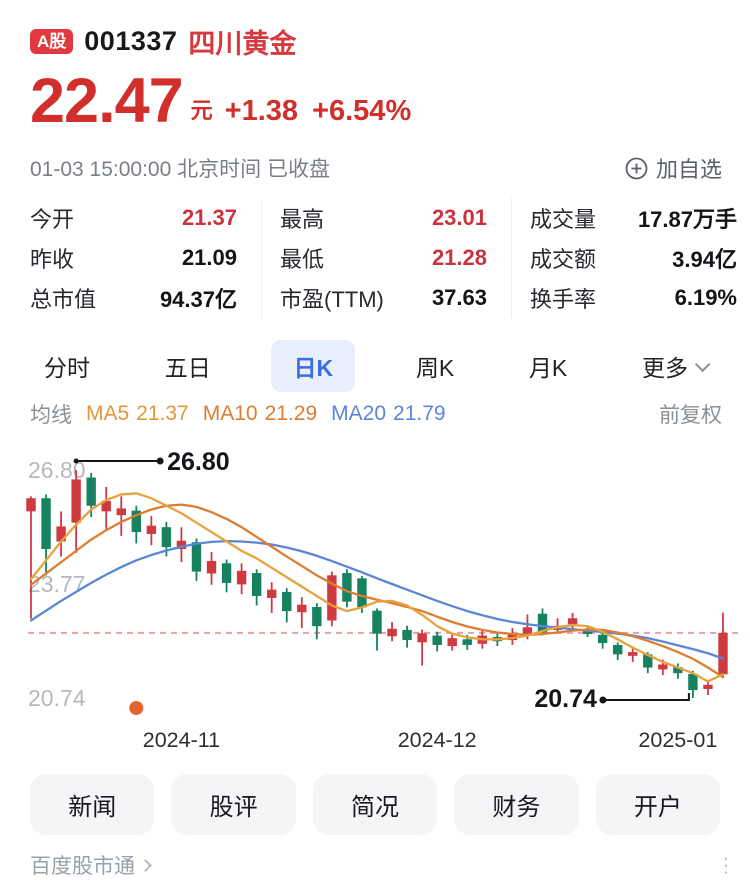 The width and height of the screenshot is (750, 896). Describe the element at coordinates (57, 698) in the screenshot. I see `y-axis-label: 20.74` at that location.